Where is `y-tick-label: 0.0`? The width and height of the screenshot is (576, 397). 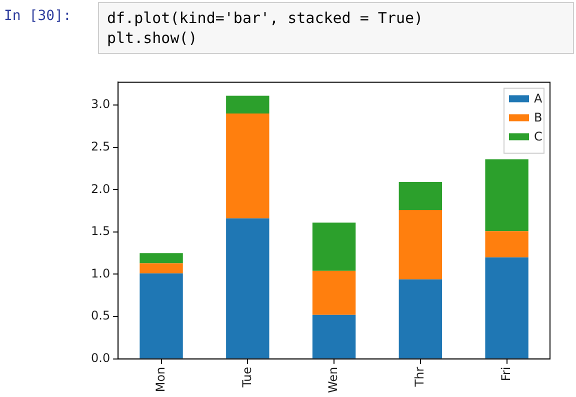
y-tick-label: 0.0 is located at coordinates (100, 357).